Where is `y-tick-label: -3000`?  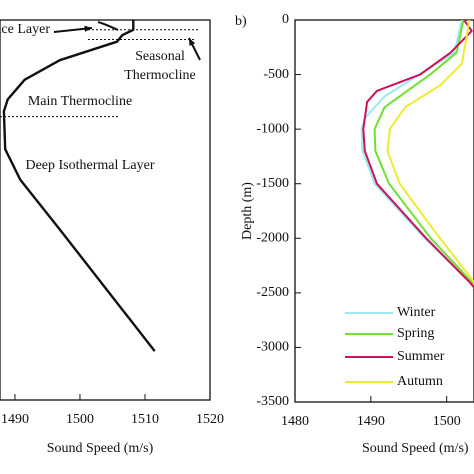
y-tick-label: -3000 is located at coordinates (272, 347).